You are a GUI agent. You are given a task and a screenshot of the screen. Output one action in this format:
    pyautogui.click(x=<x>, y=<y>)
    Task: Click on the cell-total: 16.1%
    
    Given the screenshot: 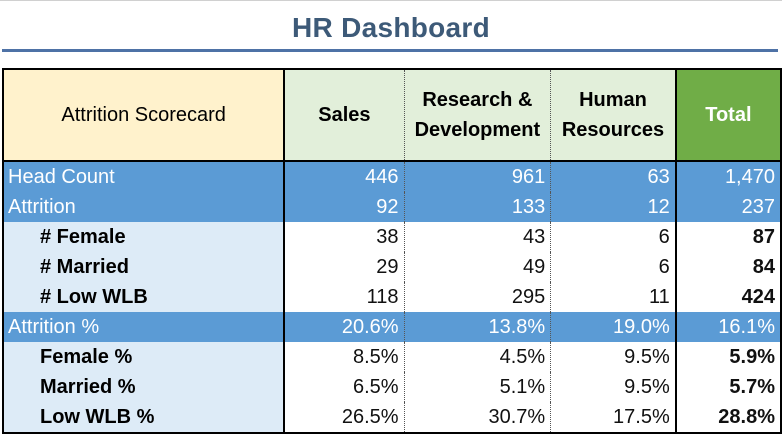 What is the action you would take?
    pyautogui.click(x=728, y=327)
    